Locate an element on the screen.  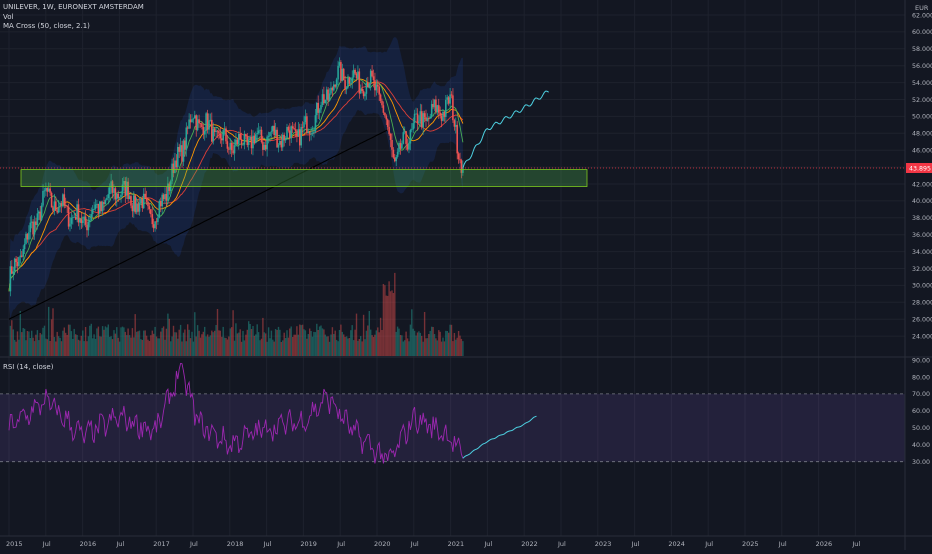
support-zone-rect is located at coordinates (304, 178).